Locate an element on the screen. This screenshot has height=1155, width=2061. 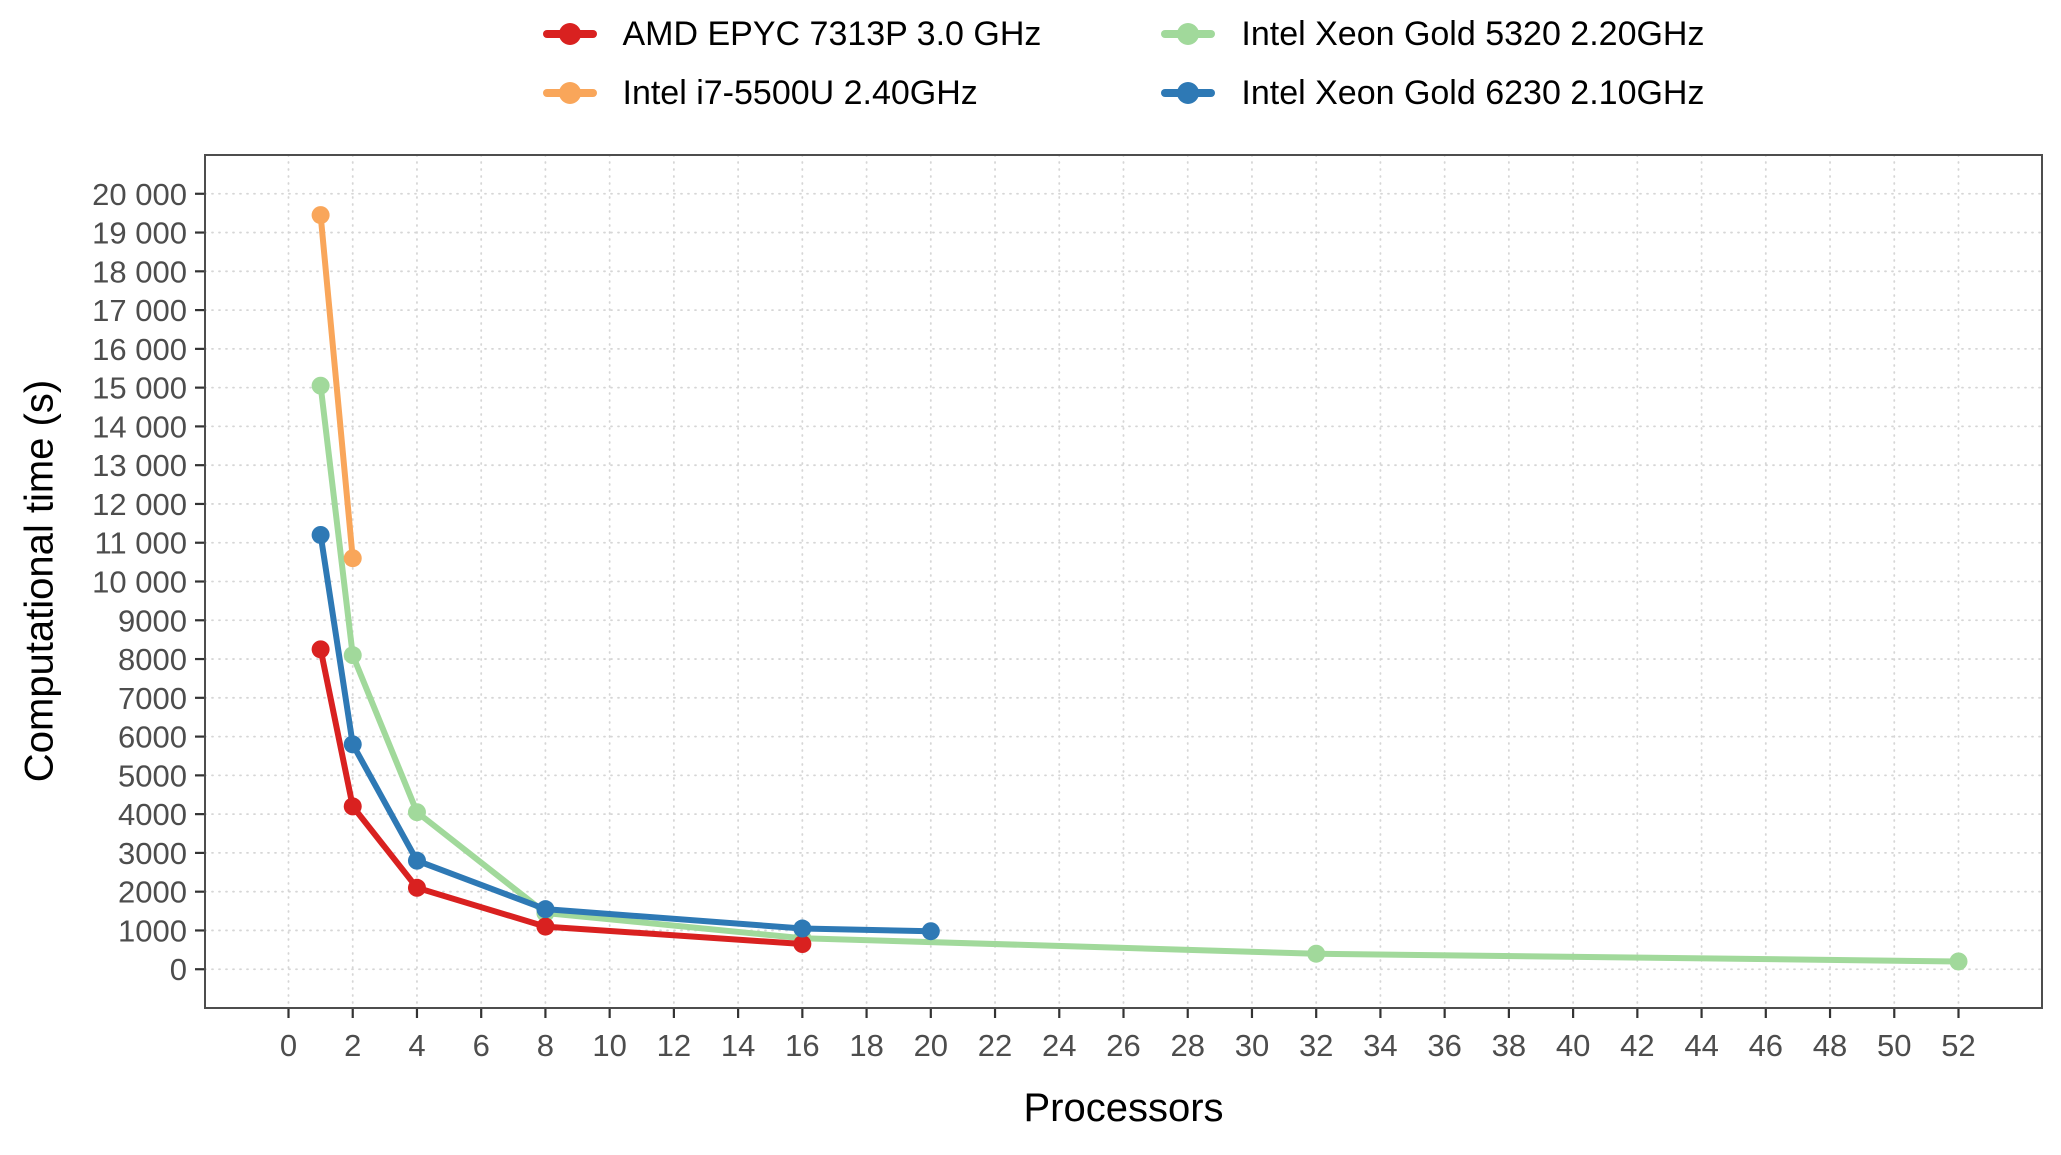
y-tick-label: 3000 is located at coordinates (152, 853).